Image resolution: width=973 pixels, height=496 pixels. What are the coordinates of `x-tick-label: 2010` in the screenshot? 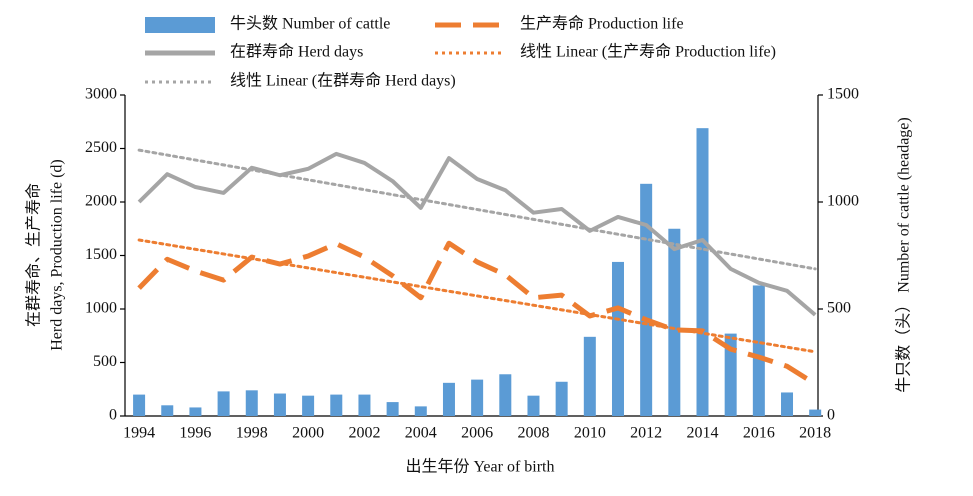 It's located at (590, 433).